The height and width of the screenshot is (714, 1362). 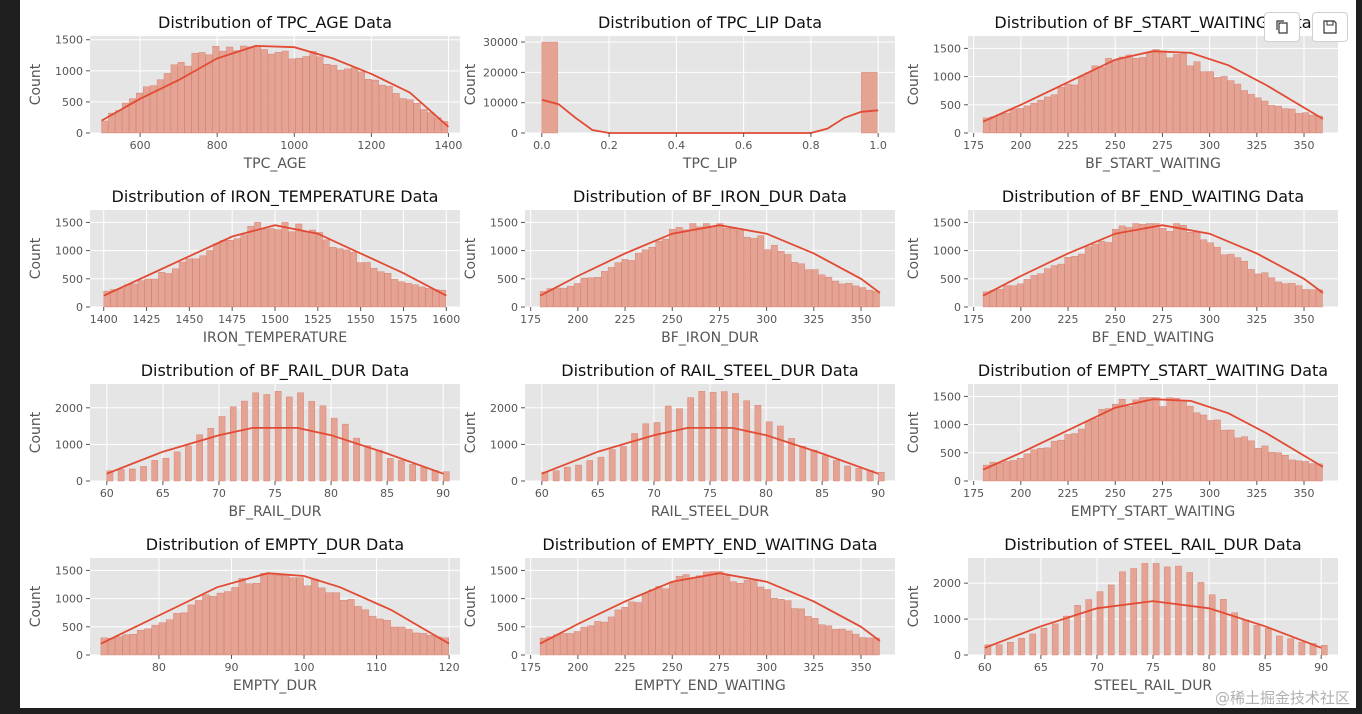 I want to click on x-tick-label: 325, so click(x=1256, y=319).